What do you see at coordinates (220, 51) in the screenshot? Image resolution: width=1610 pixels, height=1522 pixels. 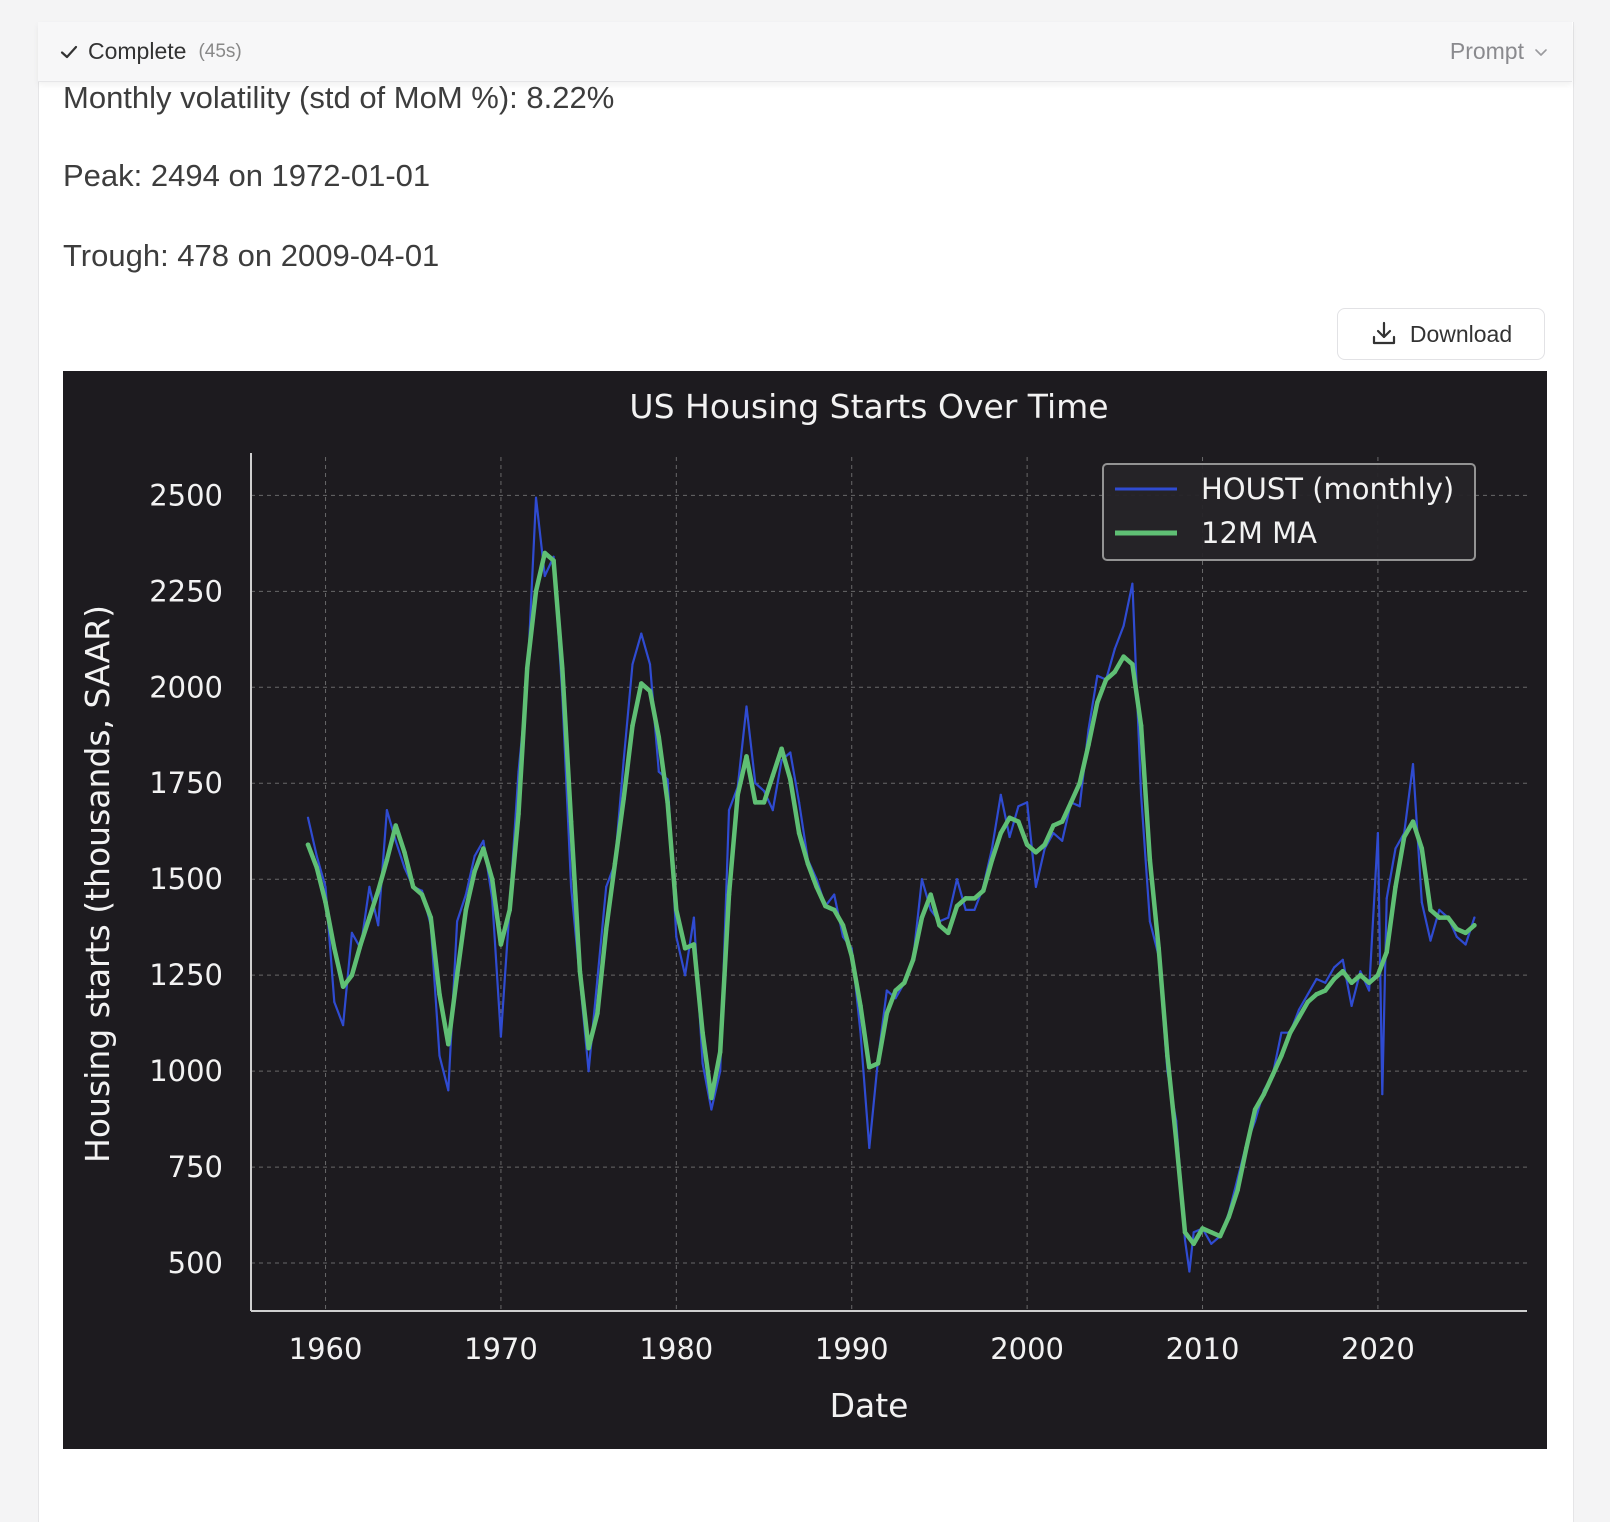 I see `status-duration: (45s)` at bounding box center [220, 51].